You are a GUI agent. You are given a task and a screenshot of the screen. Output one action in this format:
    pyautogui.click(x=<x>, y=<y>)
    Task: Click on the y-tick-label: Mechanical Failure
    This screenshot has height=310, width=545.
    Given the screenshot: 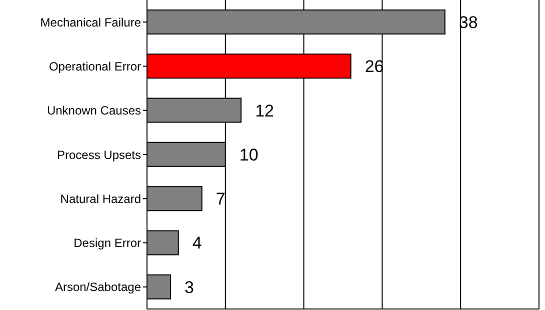 What is the action you would take?
    pyautogui.click(x=91, y=22)
    